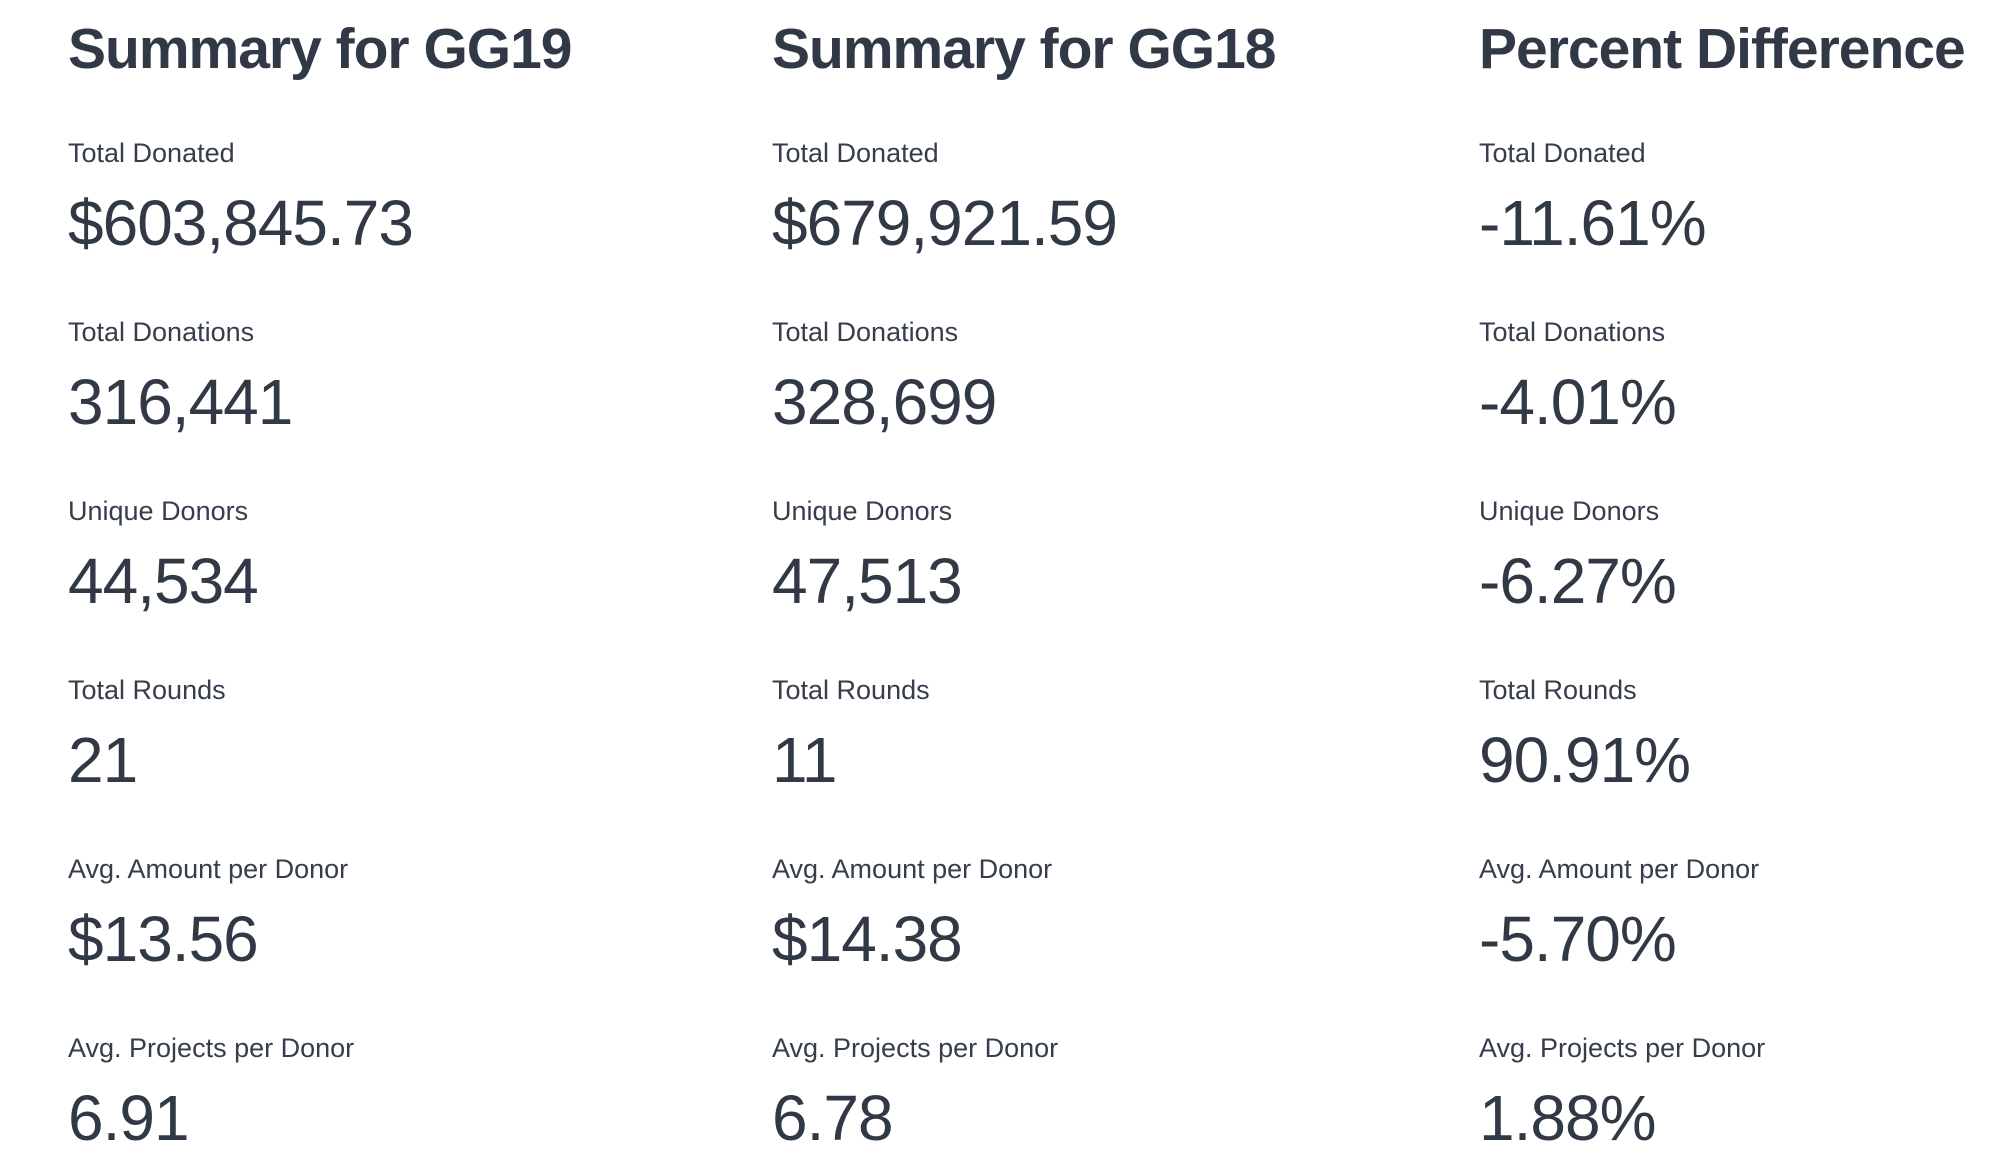 This screenshot has width=2012, height=1170. I want to click on metric-total-donated: Total Donated -11.61%, so click(1745, 199).